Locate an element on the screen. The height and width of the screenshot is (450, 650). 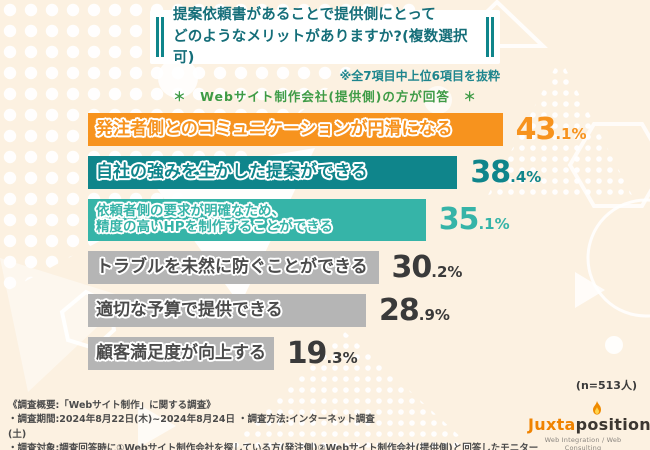
bar-value: 38.4% is located at coordinates (506, 172).